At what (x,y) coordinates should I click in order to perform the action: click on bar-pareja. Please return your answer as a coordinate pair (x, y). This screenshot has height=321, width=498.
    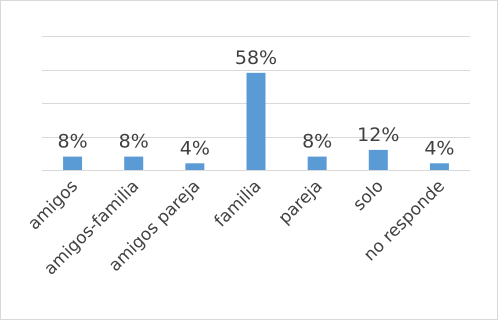
    Looking at the image, I should click on (317, 163).